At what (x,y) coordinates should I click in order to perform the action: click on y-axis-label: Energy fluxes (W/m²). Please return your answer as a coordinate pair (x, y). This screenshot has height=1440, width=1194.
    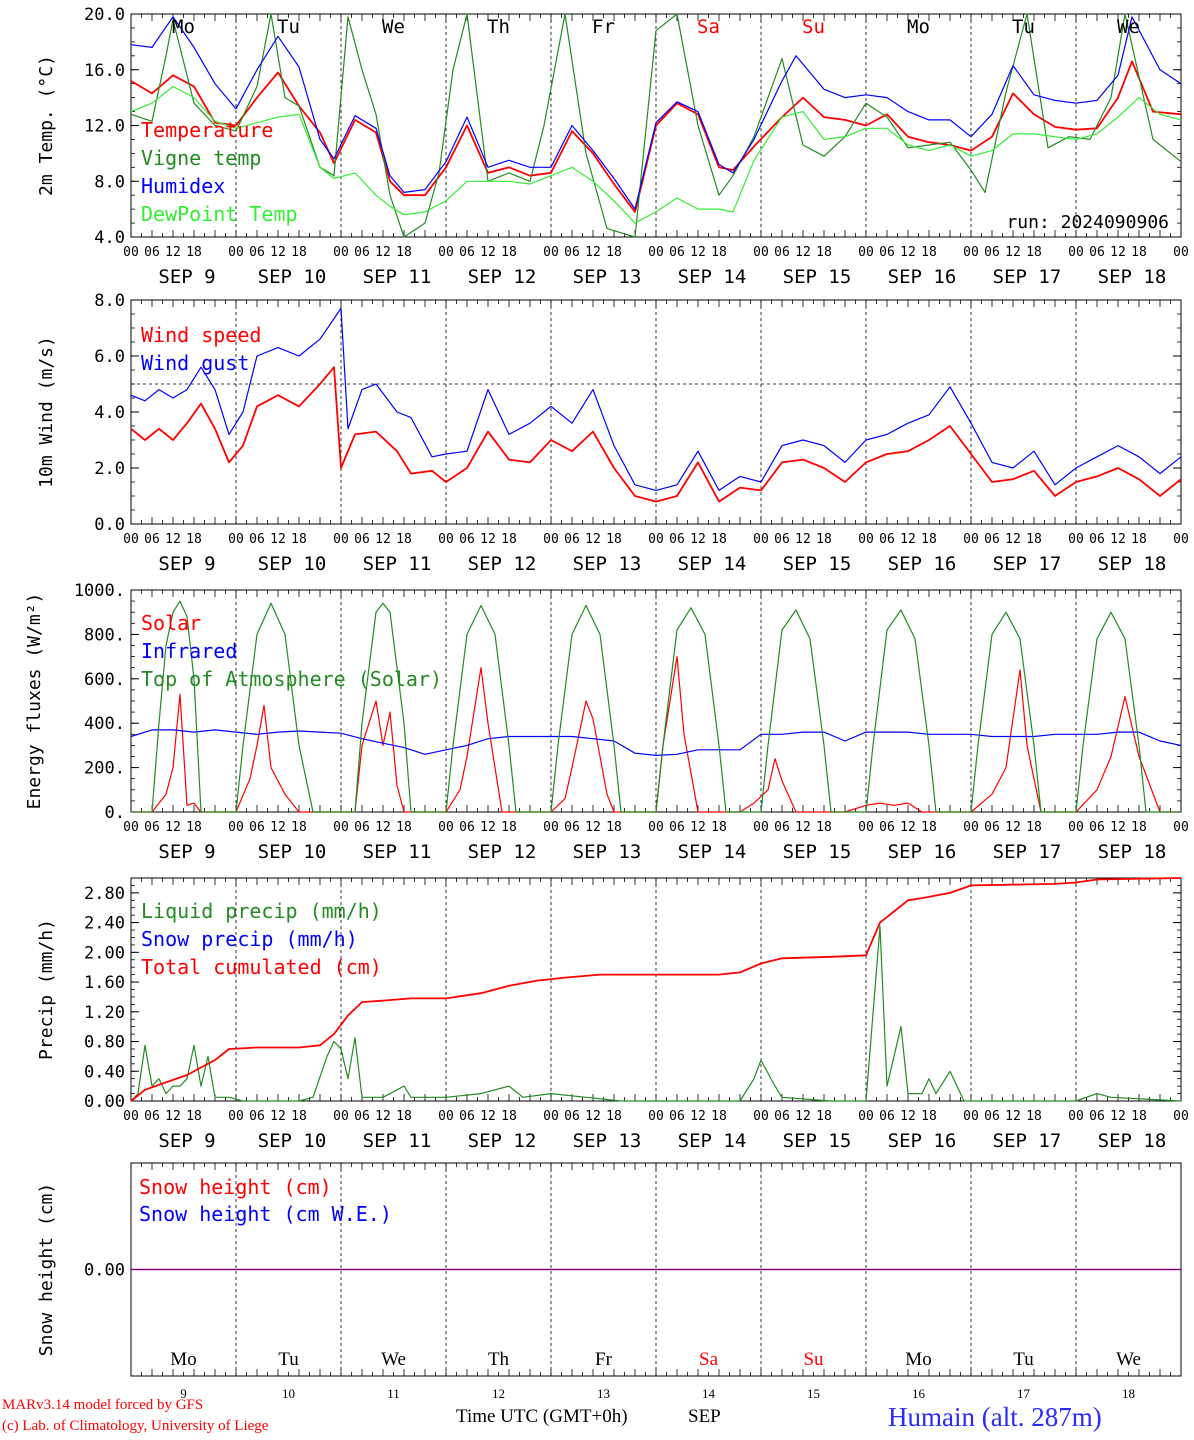
    Looking at the image, I should click on (34, 701).